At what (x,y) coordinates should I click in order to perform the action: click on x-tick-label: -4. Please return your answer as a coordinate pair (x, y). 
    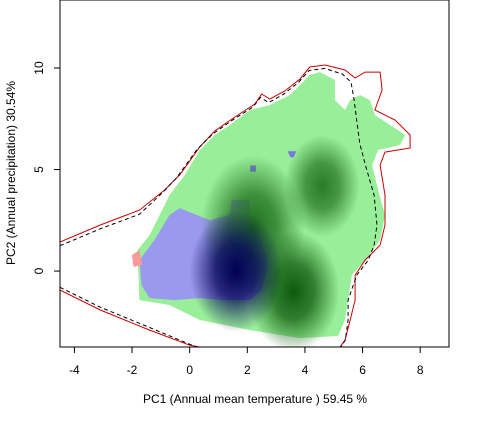
    Looking at the image, I should click on (74, 370).